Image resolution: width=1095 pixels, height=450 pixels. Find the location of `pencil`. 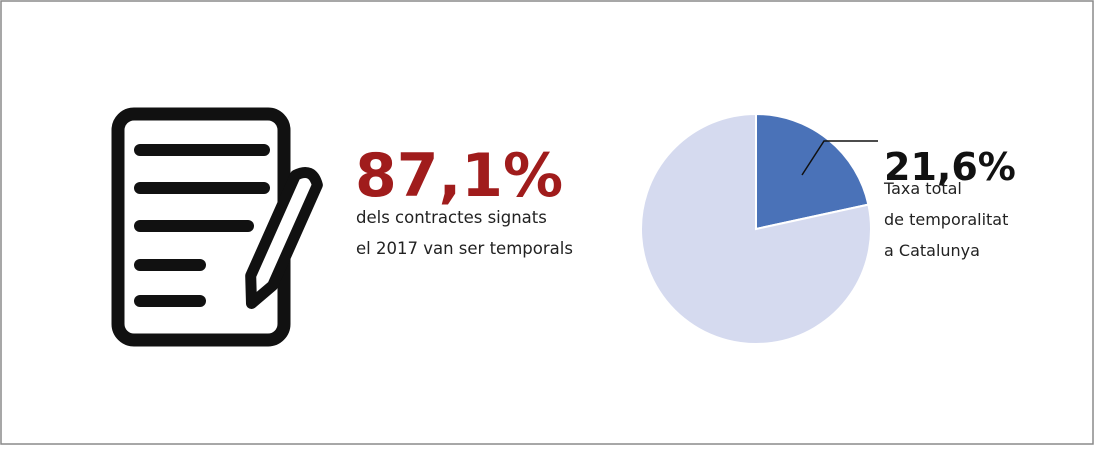

pencil is located at coordinates (284, 238).